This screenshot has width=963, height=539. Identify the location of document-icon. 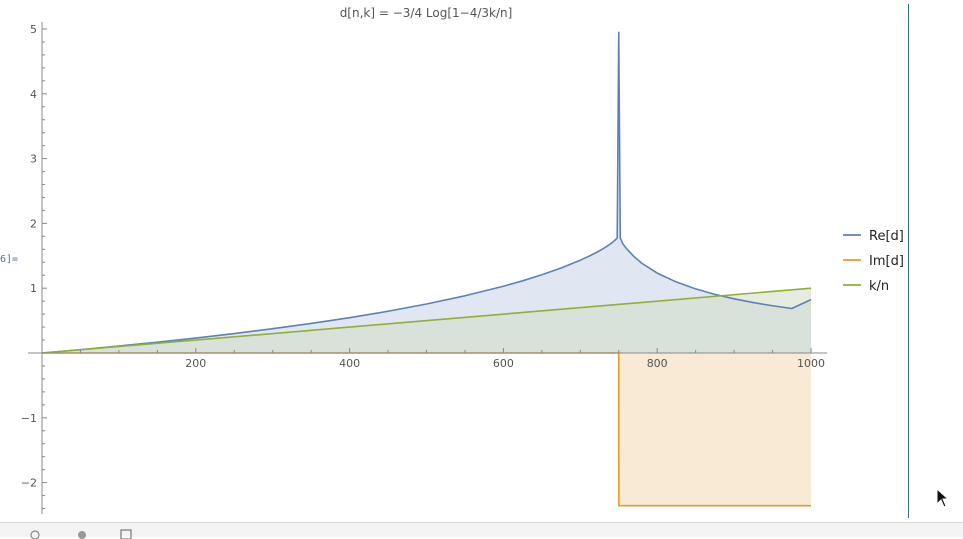
(126, 534).